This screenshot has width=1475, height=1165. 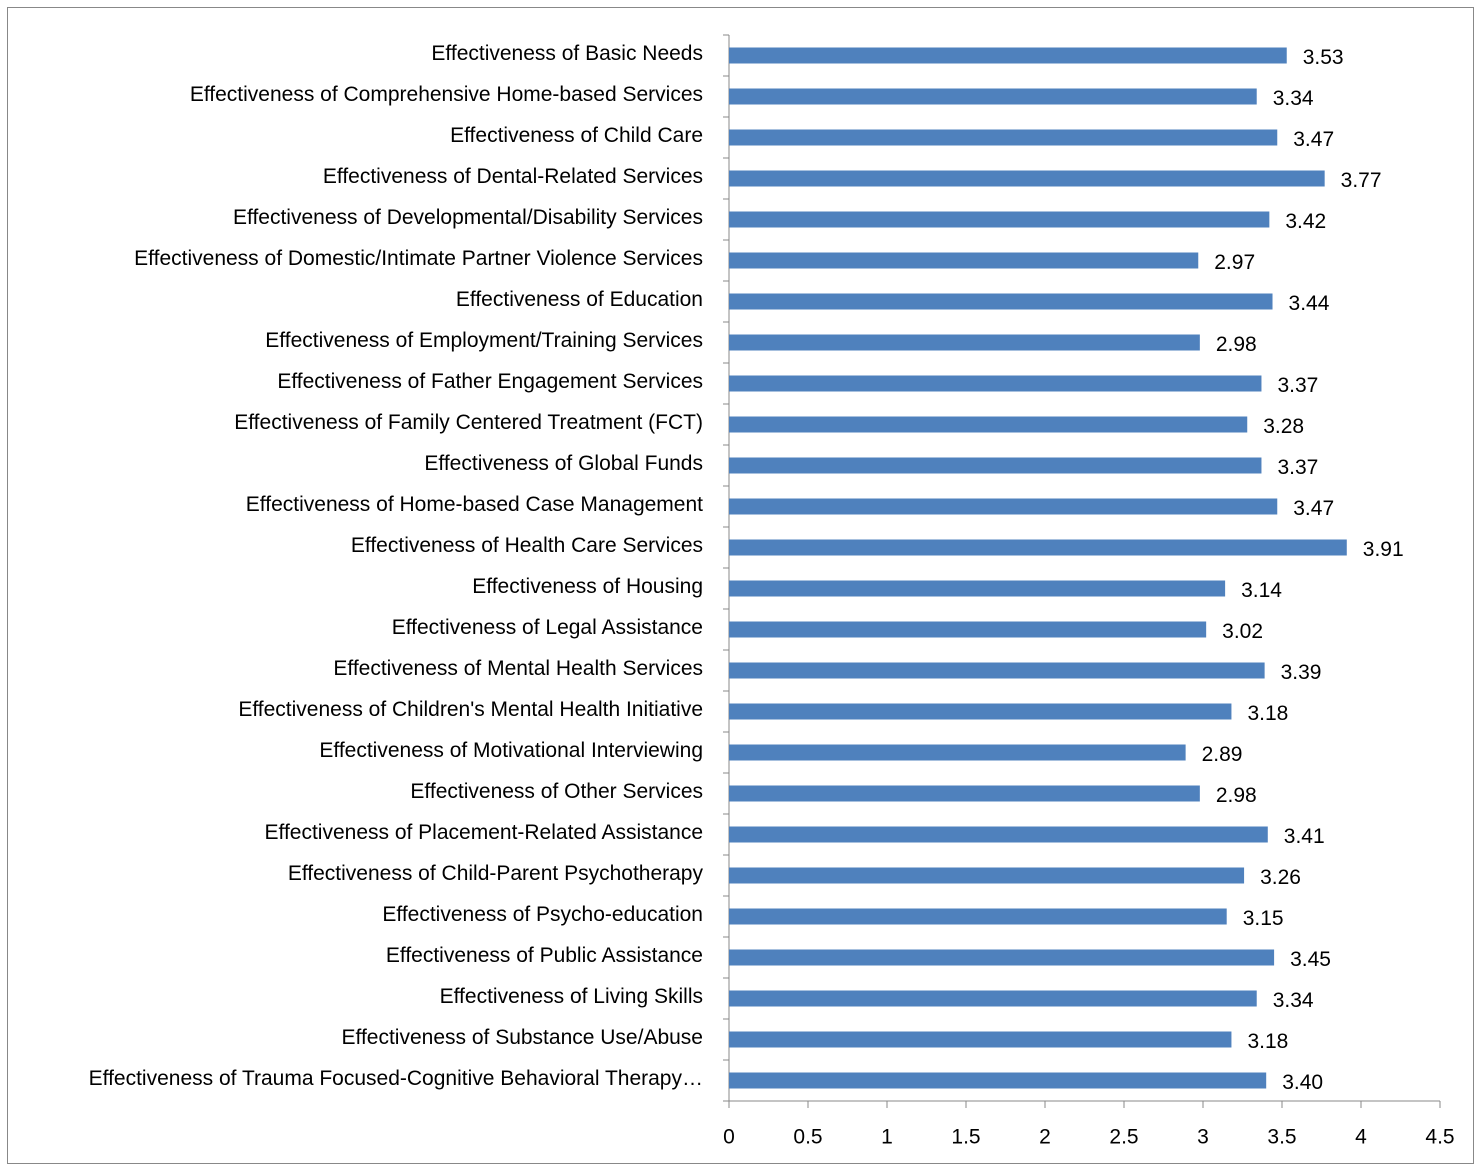 What do you see at coordinates (1283, 426) in the screenshot?
I see `value-label: 3.28` at bounding box center [1283, 426].